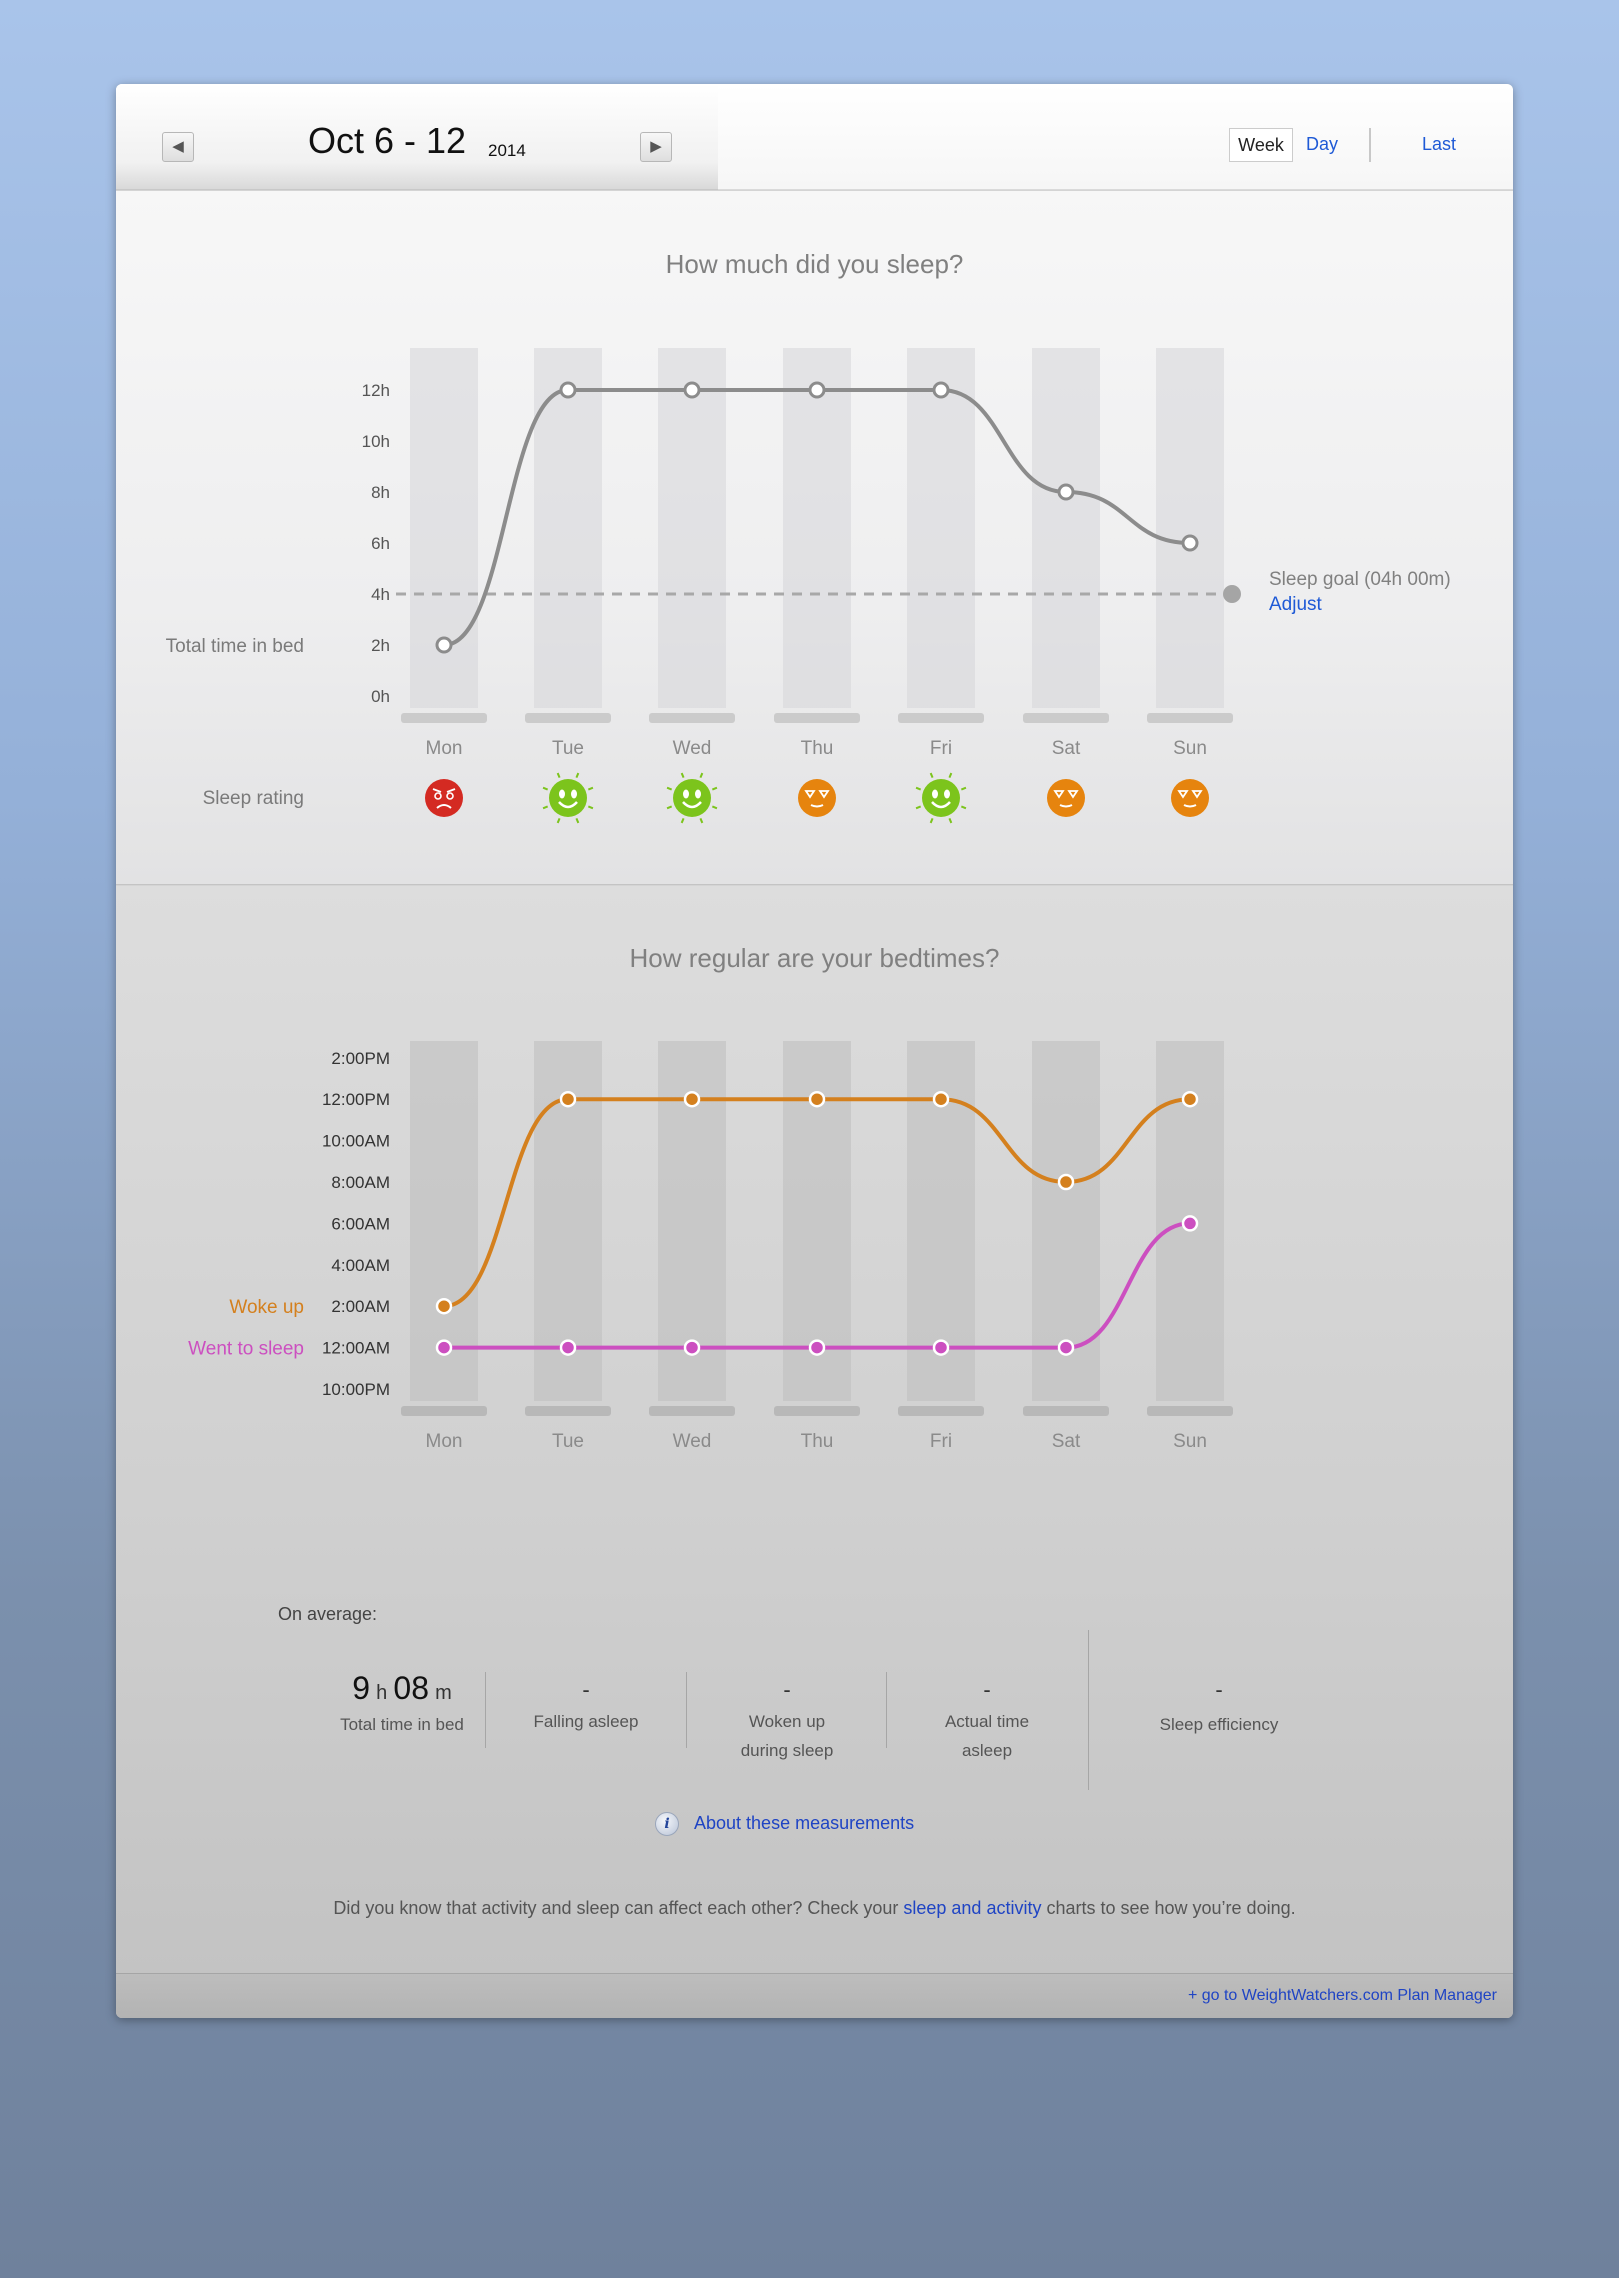 Image resolution: width=1619 pixels, height=2278 pixels. I want to click on day-view-link: Day, so click(1322, 144).